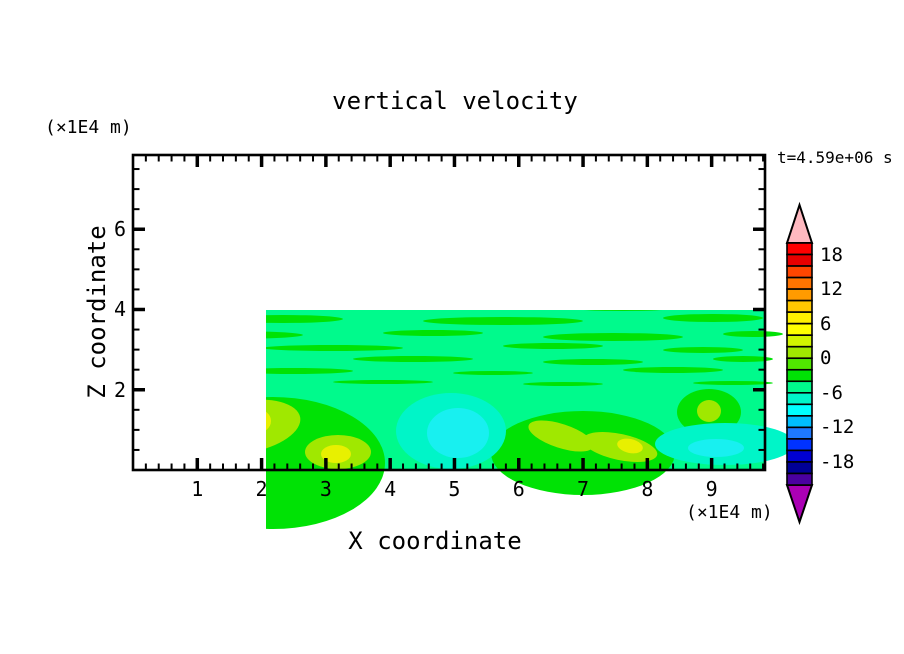 This screenshot has width=904, height=654. What do you see at coordinates (261, 489) in the screenshot?
I see `x-tick-label: 2` at bounding box center [261, 489].